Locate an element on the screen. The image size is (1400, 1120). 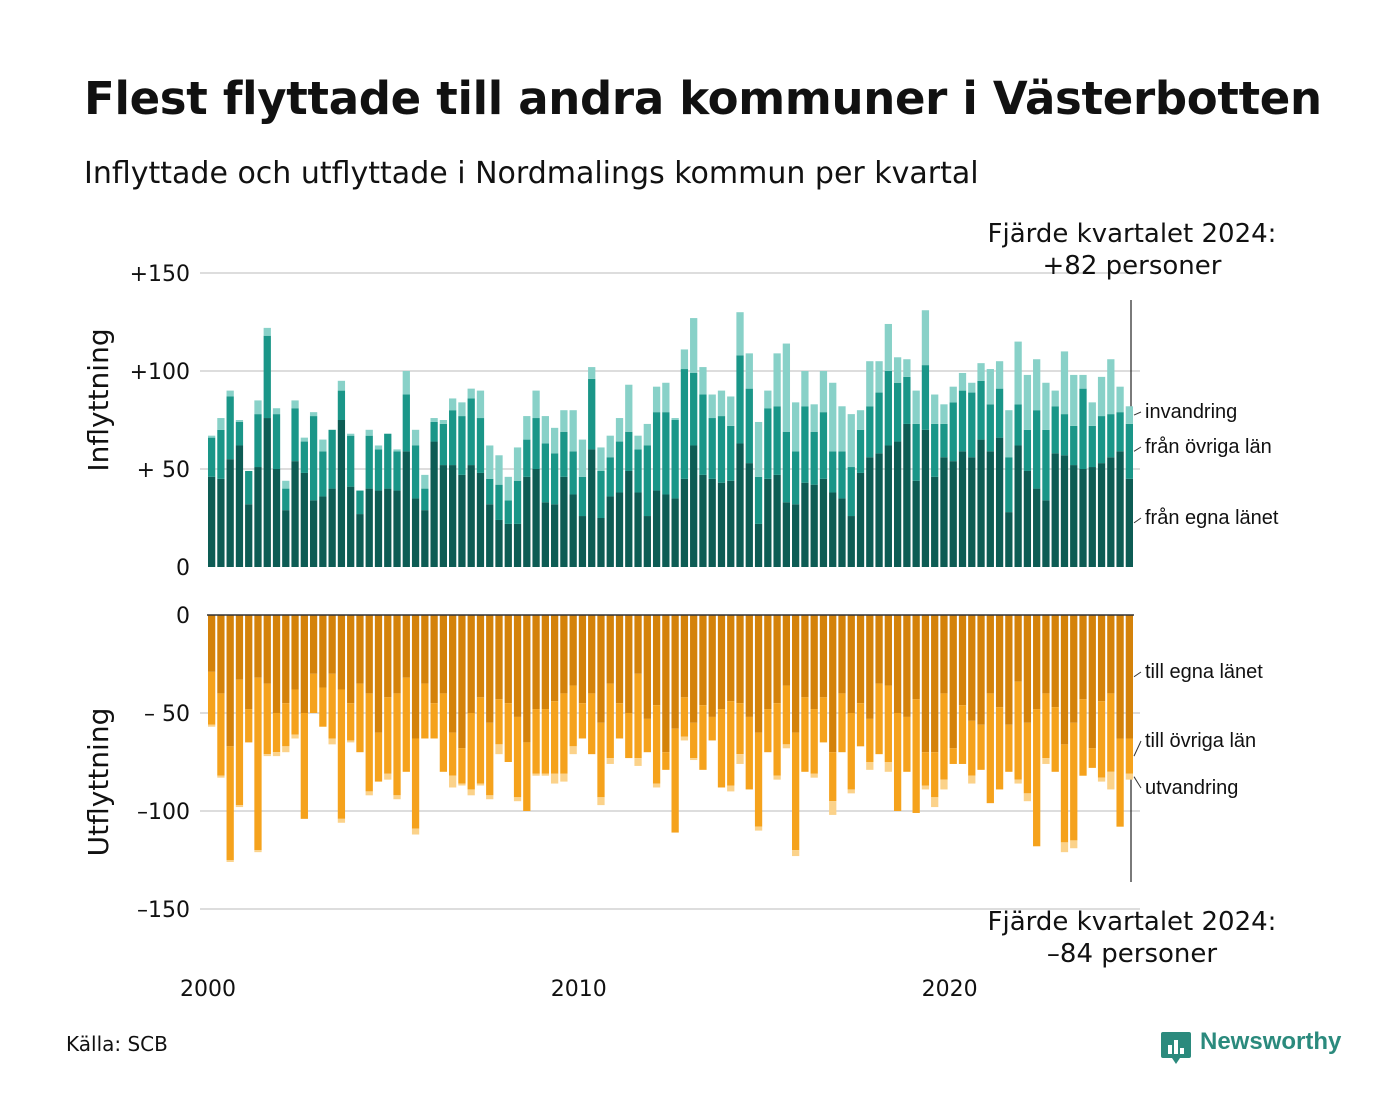
x-tick-label: 2020 is located at coordinates (950, 989).